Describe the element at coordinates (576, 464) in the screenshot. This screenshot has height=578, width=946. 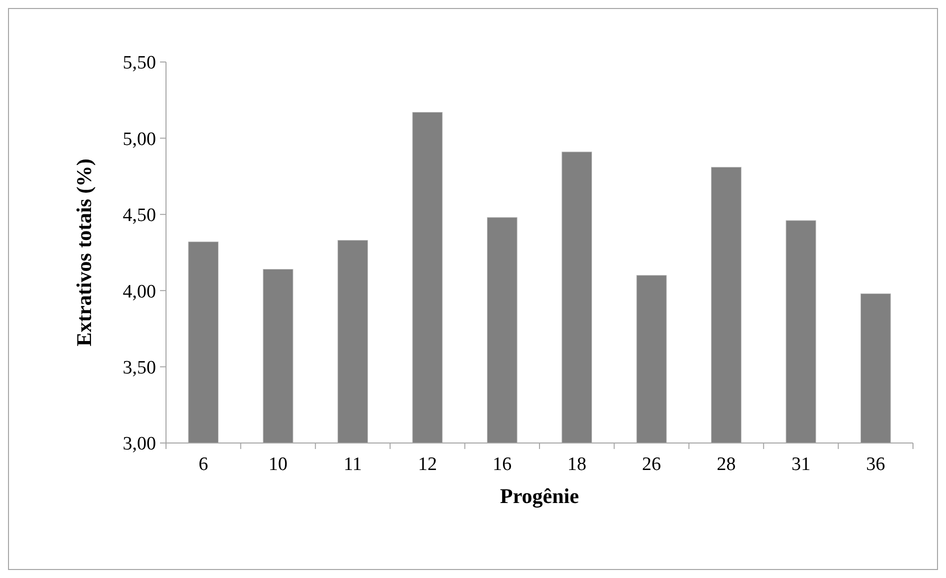
I see `x-tick-label: 18` at that location.